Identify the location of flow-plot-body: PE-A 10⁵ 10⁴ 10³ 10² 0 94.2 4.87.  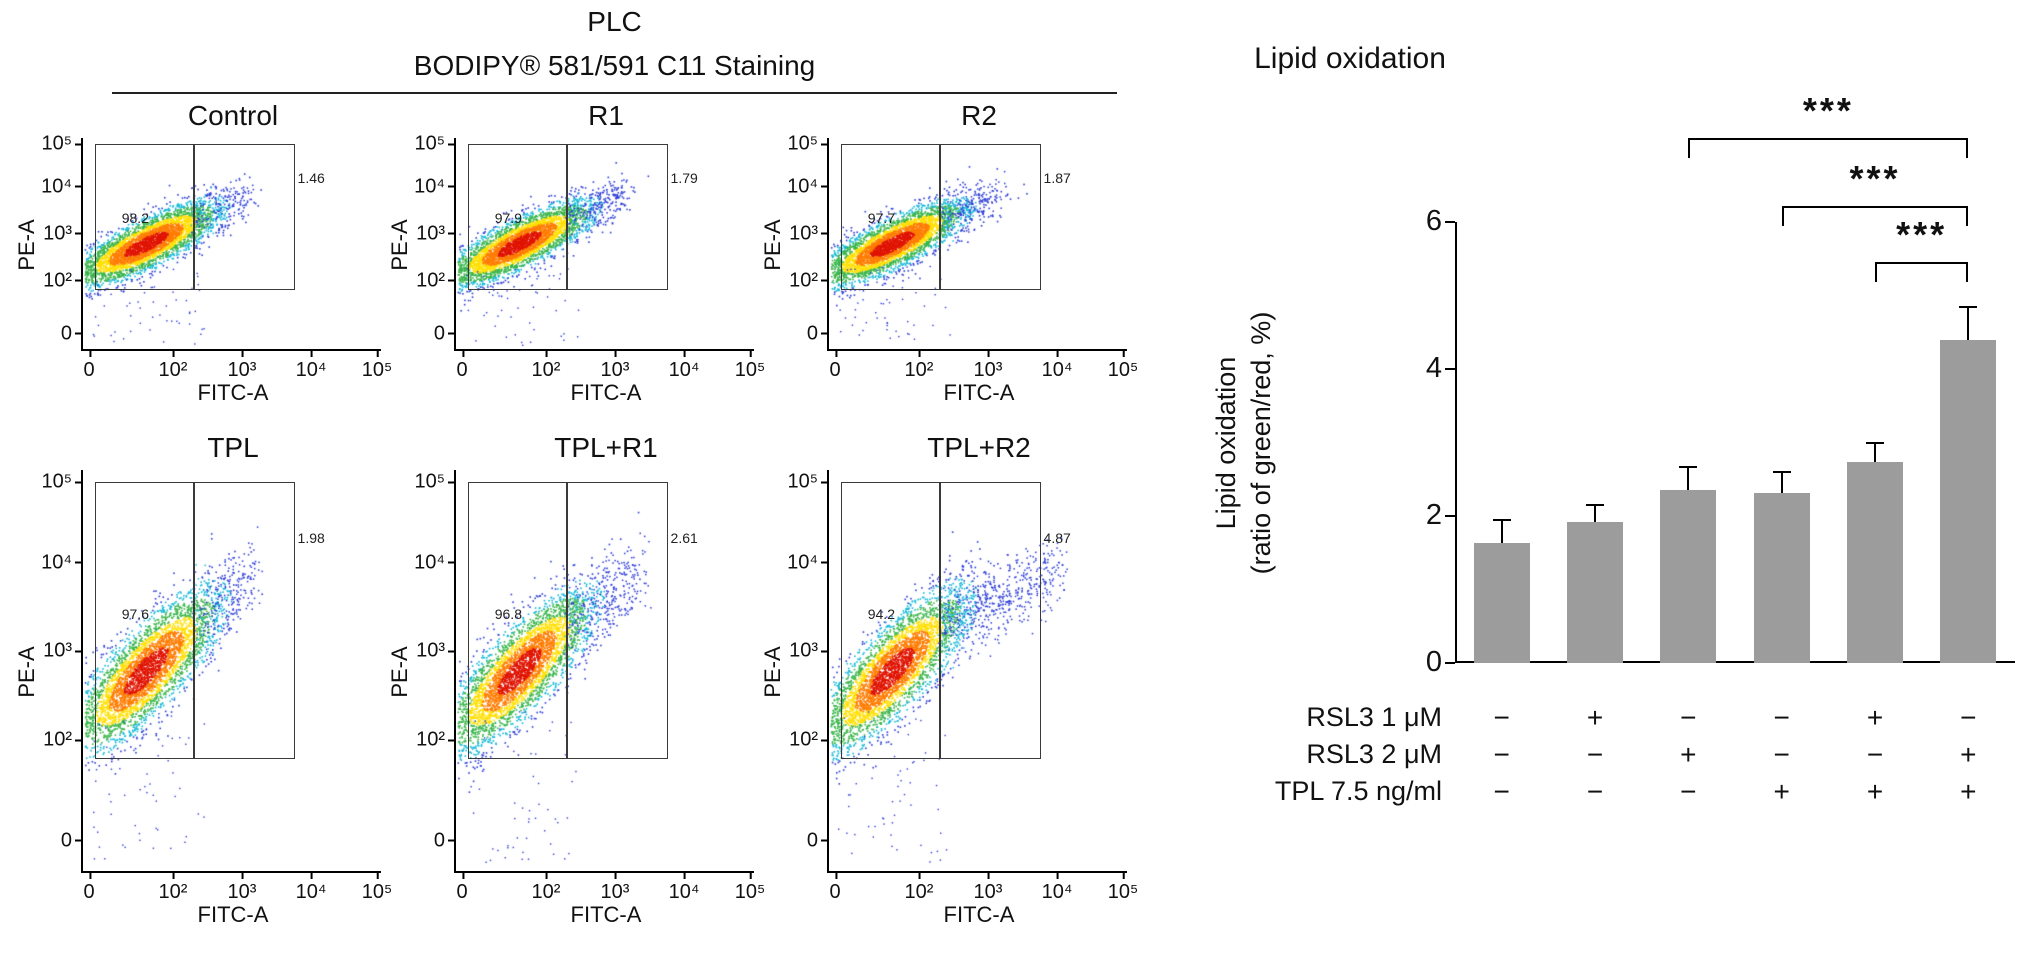
(947, 671).